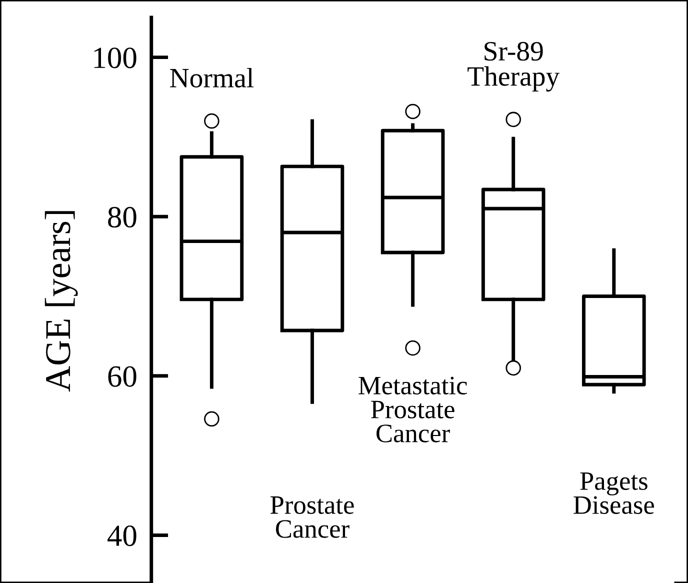 The width and height of the screenshot is (688, 583). What do you see at coordinates (115, 58) in the screenshot?
I see `y-tick-label: 100` at bounding box center [115, 58].